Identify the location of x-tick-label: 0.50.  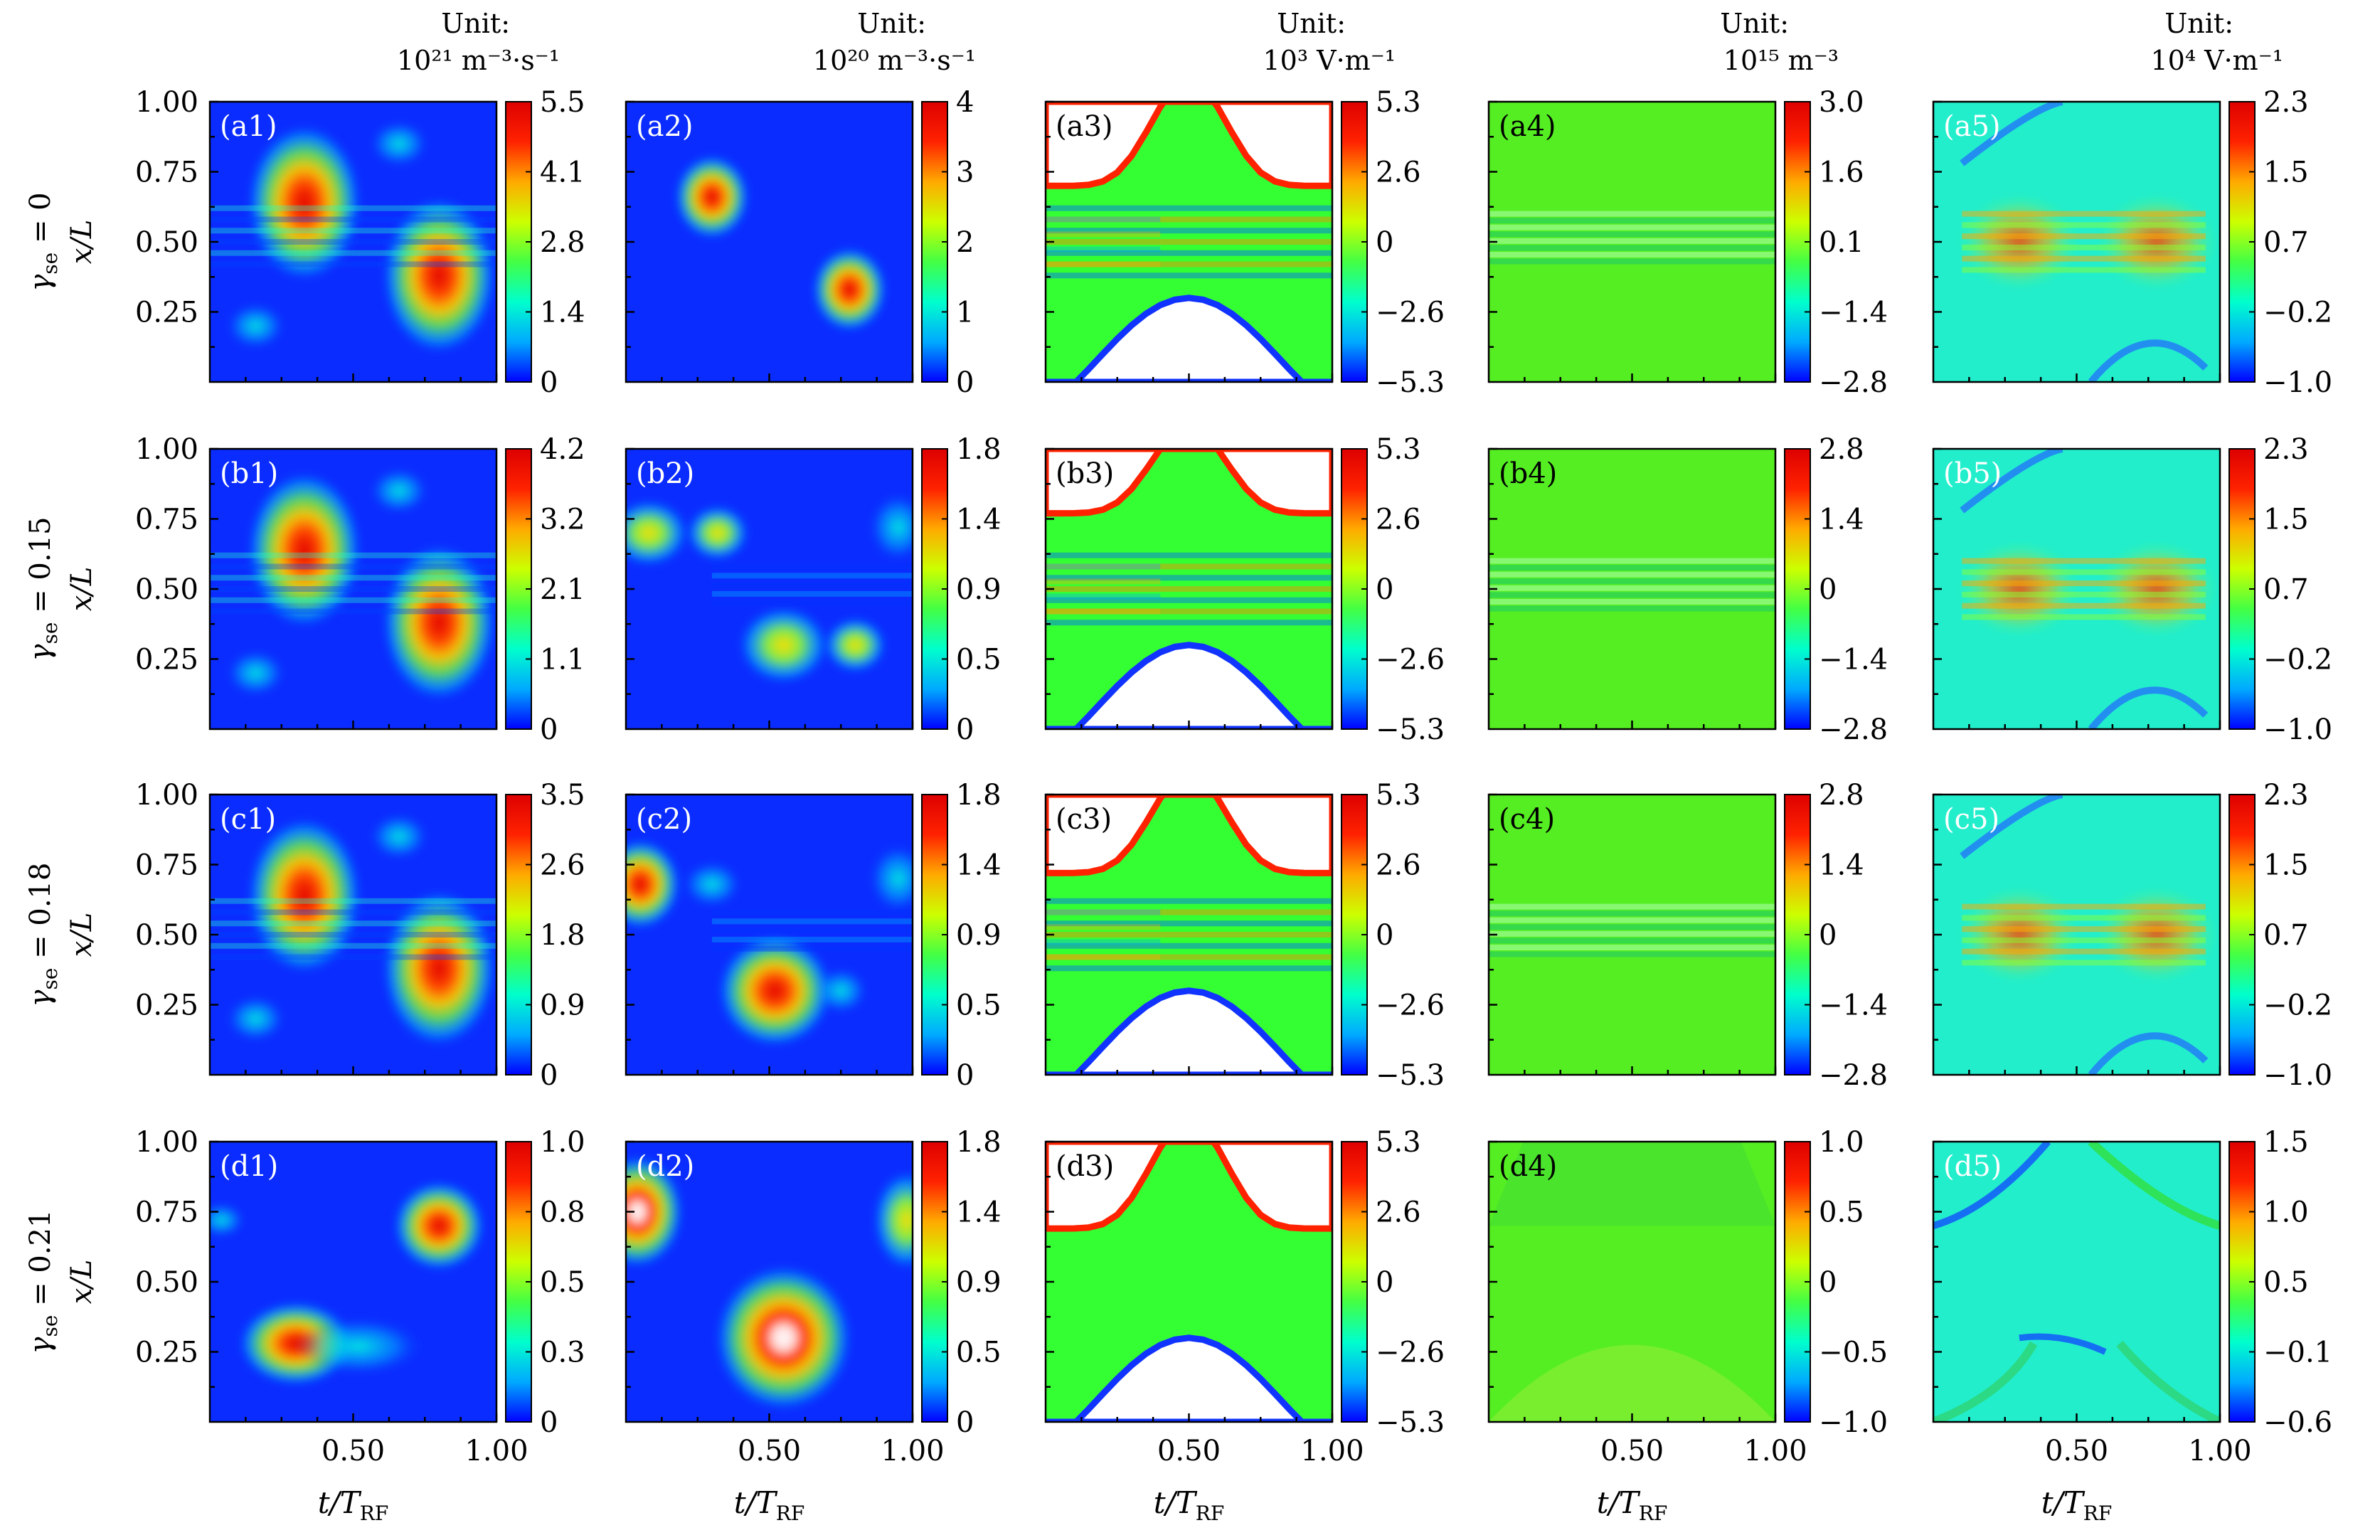
(353, 1451).